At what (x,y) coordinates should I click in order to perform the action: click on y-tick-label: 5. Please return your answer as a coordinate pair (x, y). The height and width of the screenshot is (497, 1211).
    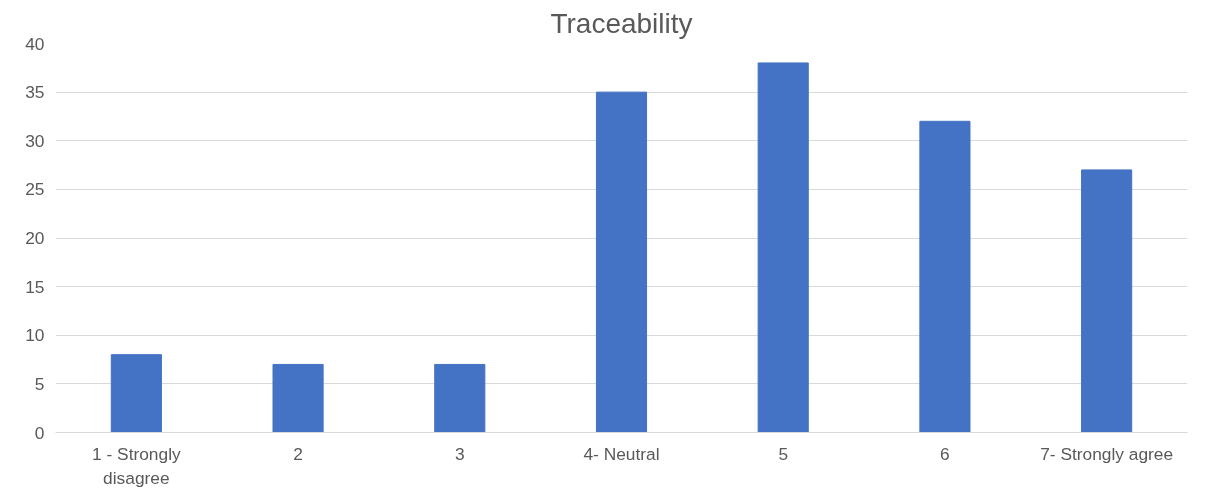
    Looking at the image, I should click on (39, 383).